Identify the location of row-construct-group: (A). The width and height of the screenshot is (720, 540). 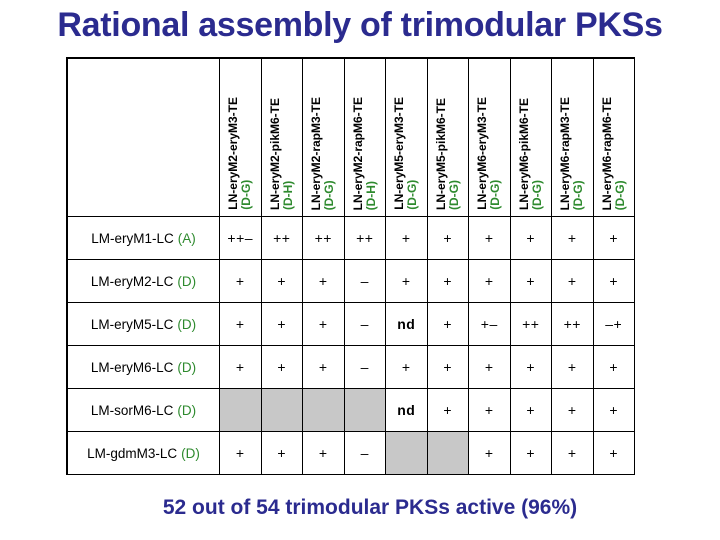
(186, 238).